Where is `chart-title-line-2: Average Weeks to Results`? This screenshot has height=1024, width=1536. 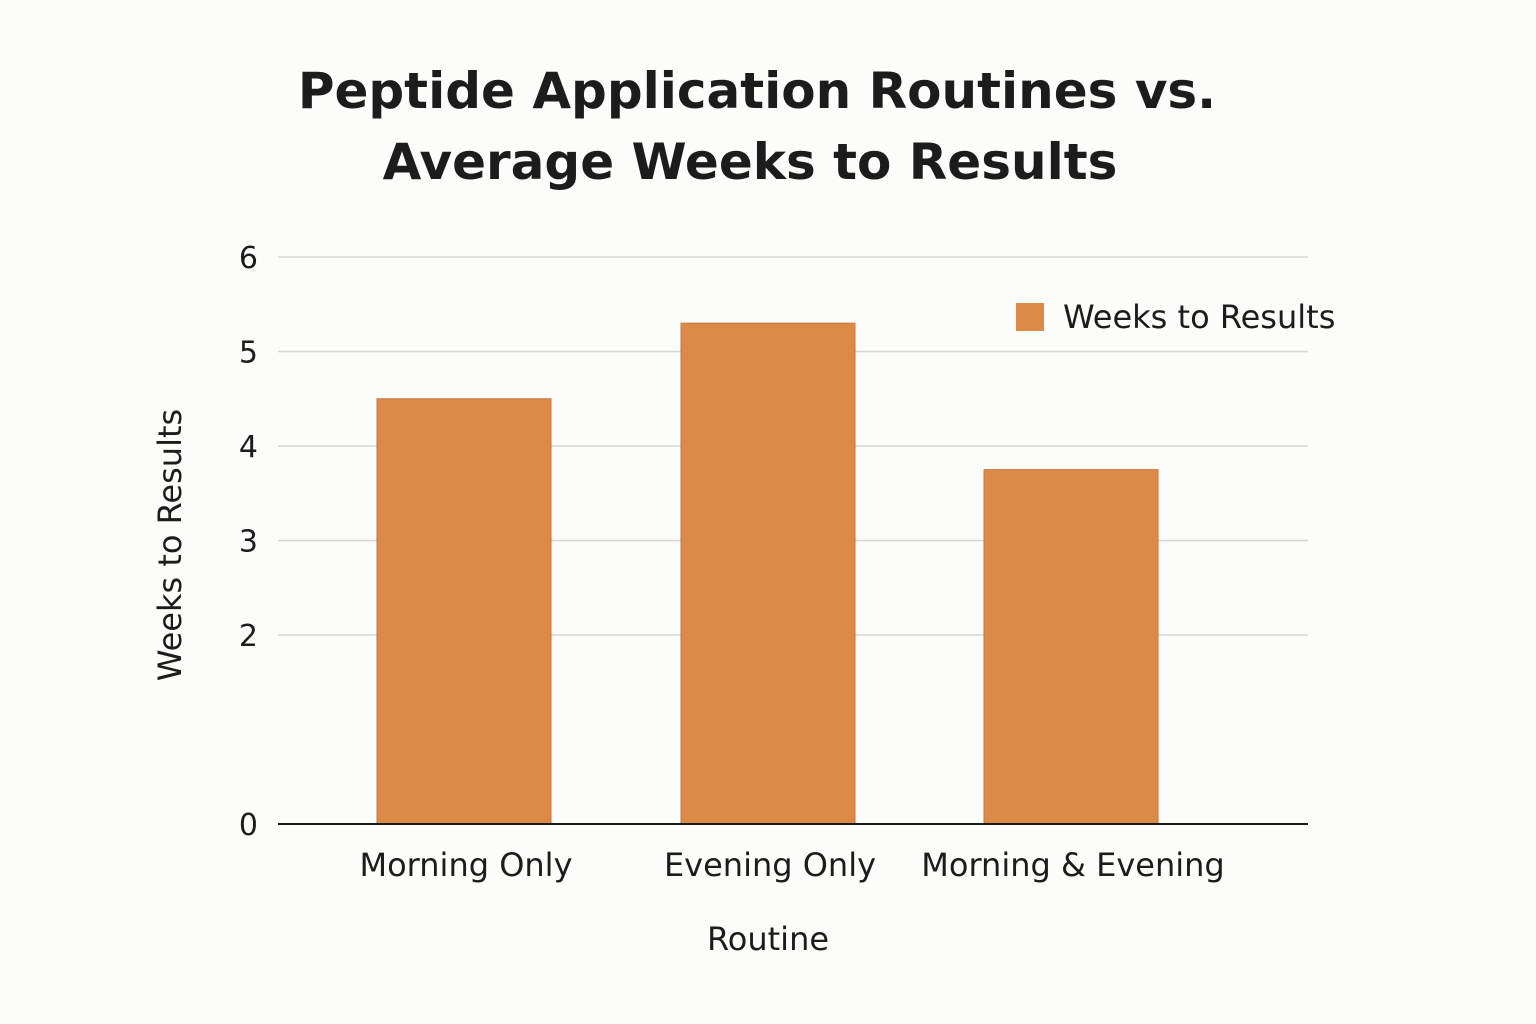 chart-title-line-2: Average Weeks to Results is located at coordinates (750, 162).